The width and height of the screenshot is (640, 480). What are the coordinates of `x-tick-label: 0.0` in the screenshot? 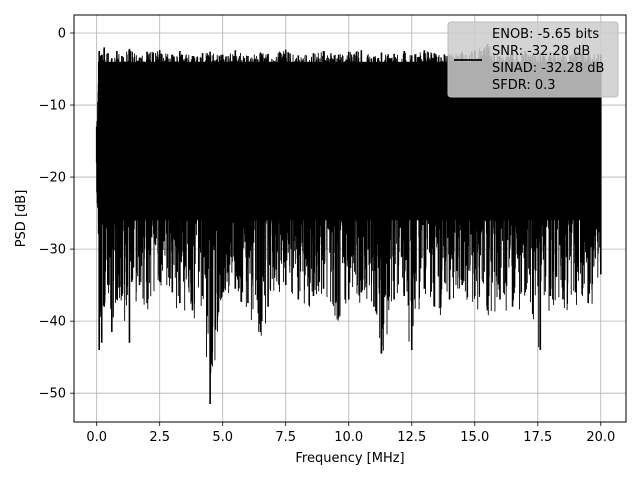 It's located at (96, 437).